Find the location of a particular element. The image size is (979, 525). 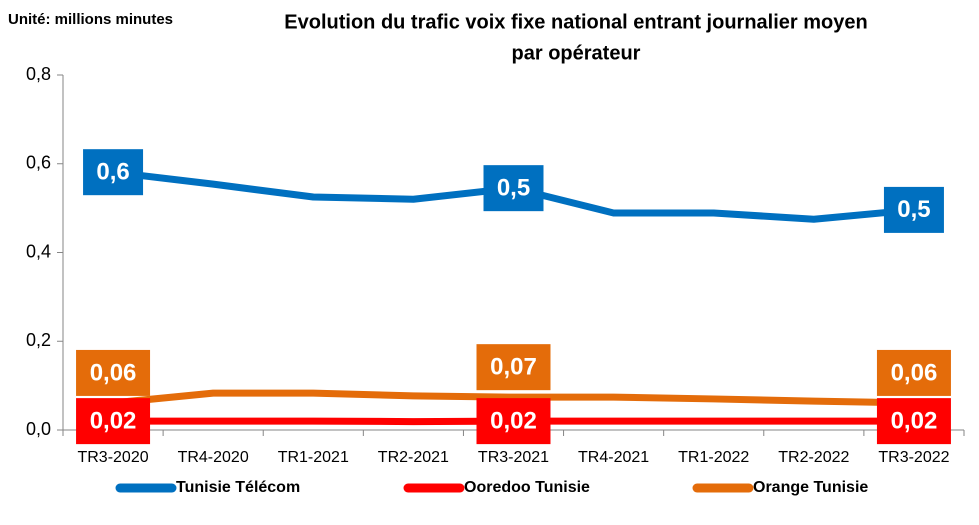

y-tick-label: 0,2 is located at coordinates (38, 340).